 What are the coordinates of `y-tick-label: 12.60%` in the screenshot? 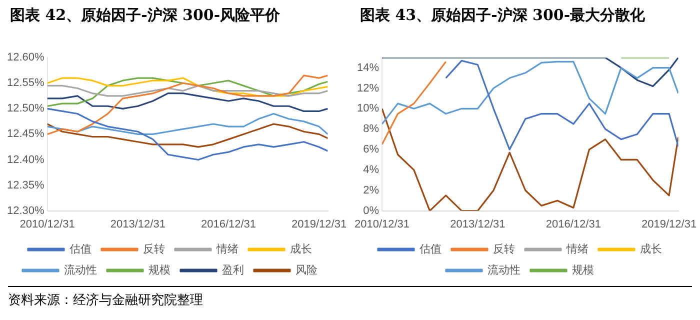 It's located at (25, 58).